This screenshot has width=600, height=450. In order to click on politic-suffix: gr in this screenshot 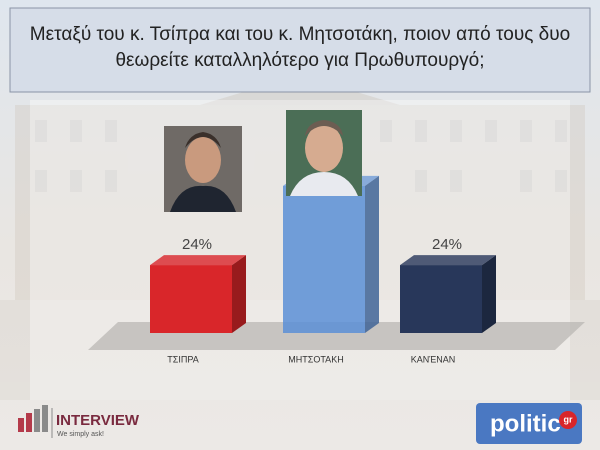, I will do `click(568, 419)`.